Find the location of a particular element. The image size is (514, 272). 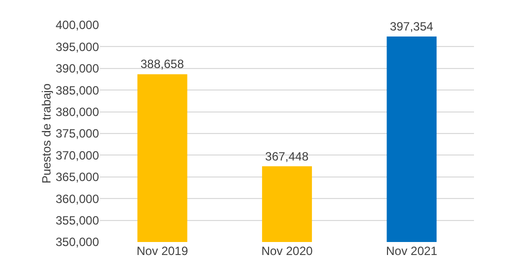

y-tick-label: 380,000 is located at coordinates (78, 112).